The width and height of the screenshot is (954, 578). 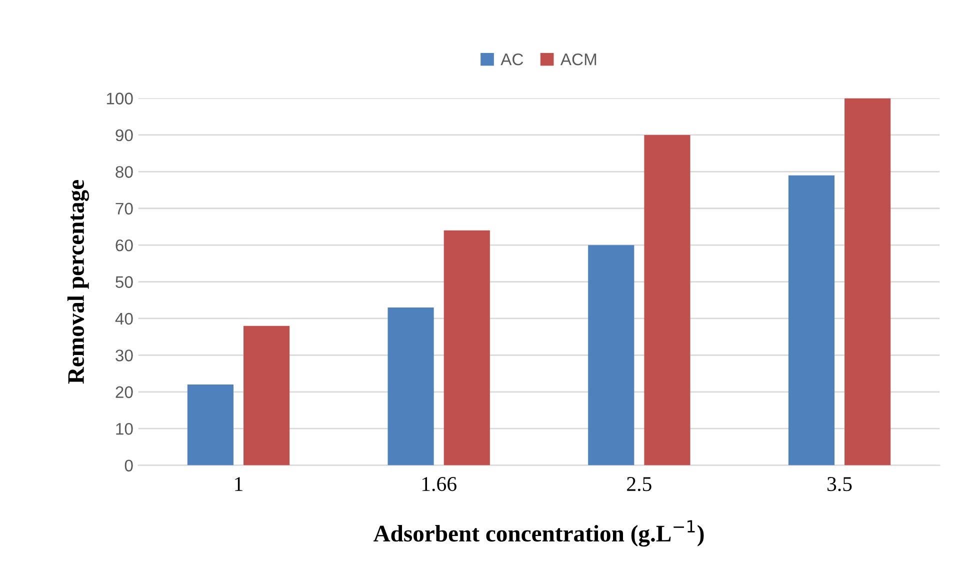 What do you see at coordinates (538, 533) in the screenshot?
I see `x-axis-title: Adsorbent concentration (g.L$^{−1}$)` at bounding box center [538, 533].